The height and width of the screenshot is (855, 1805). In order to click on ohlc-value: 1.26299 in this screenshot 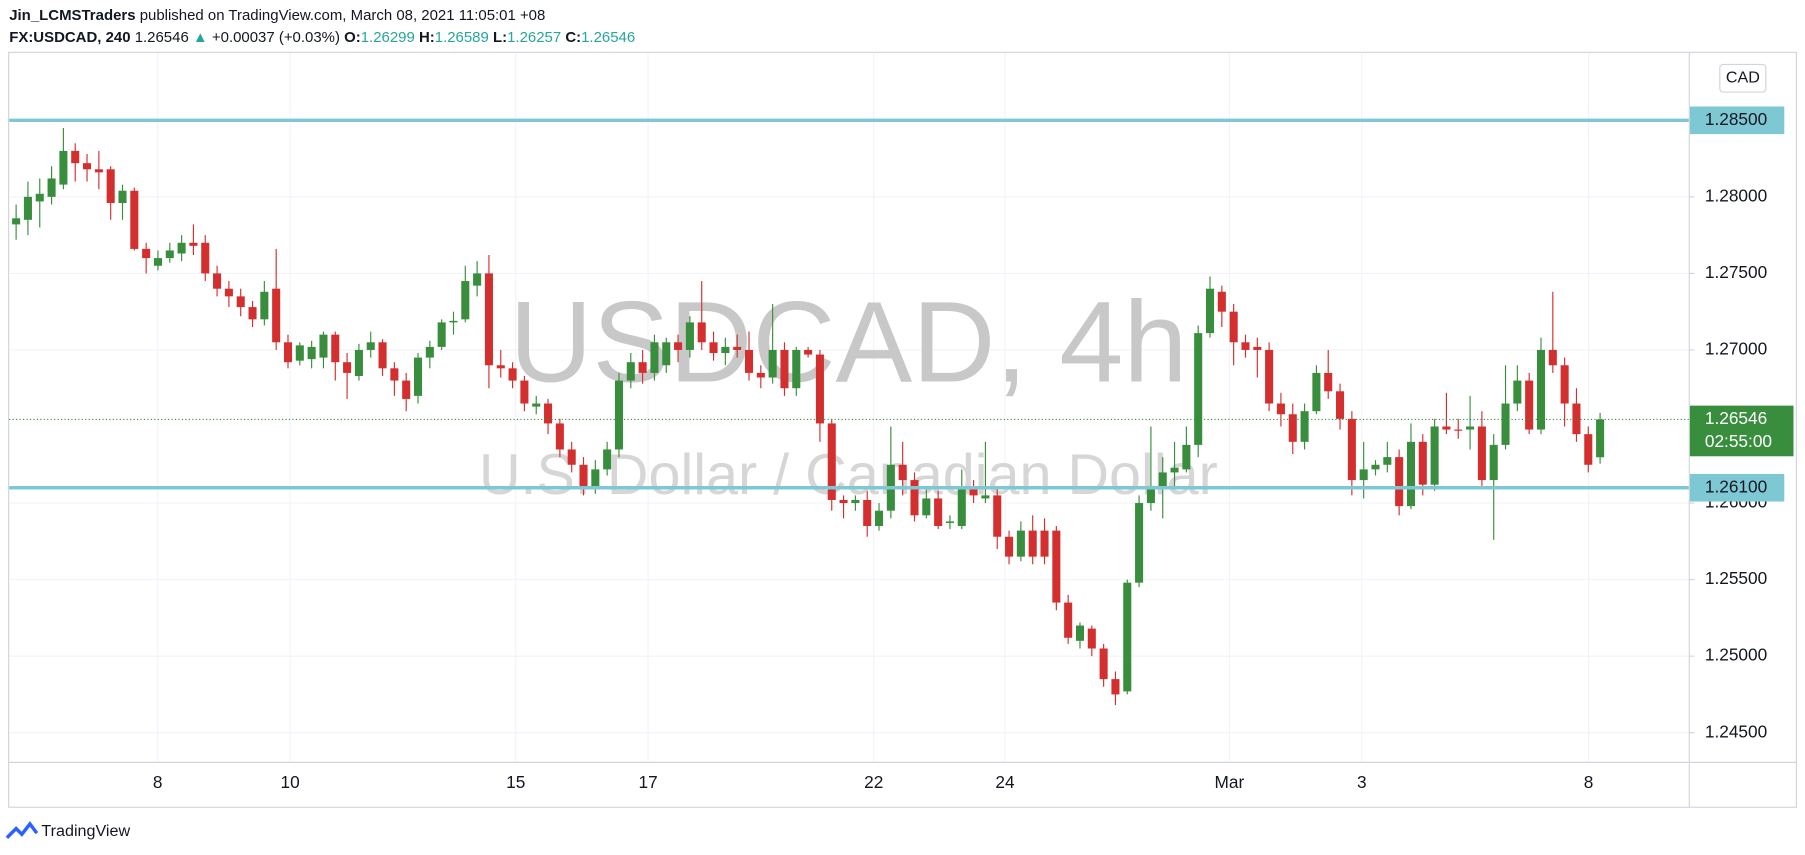, I will do `click(388, 37)`.